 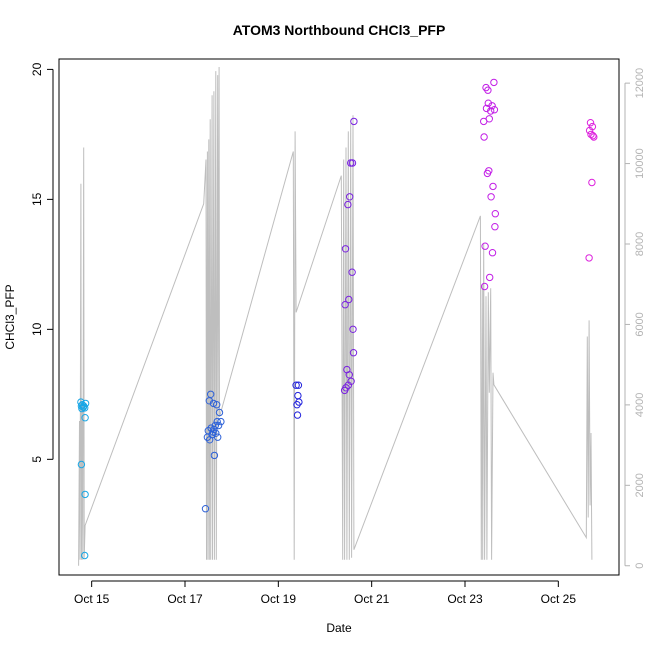 What do you see at coordinates (465, 599) in the screenshot?
I see `x-tick-label: Oct 23` at bounding box center [465, 599].